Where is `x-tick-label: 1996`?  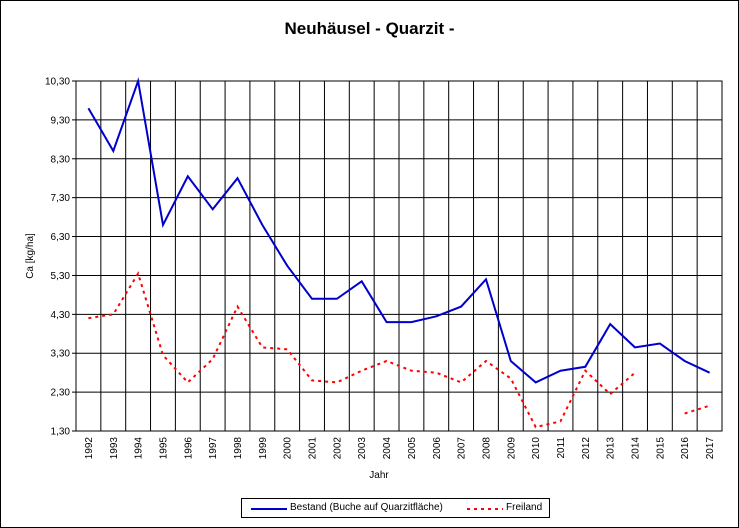 x-tick-label: 1996 is located at coordinates (188, 448).